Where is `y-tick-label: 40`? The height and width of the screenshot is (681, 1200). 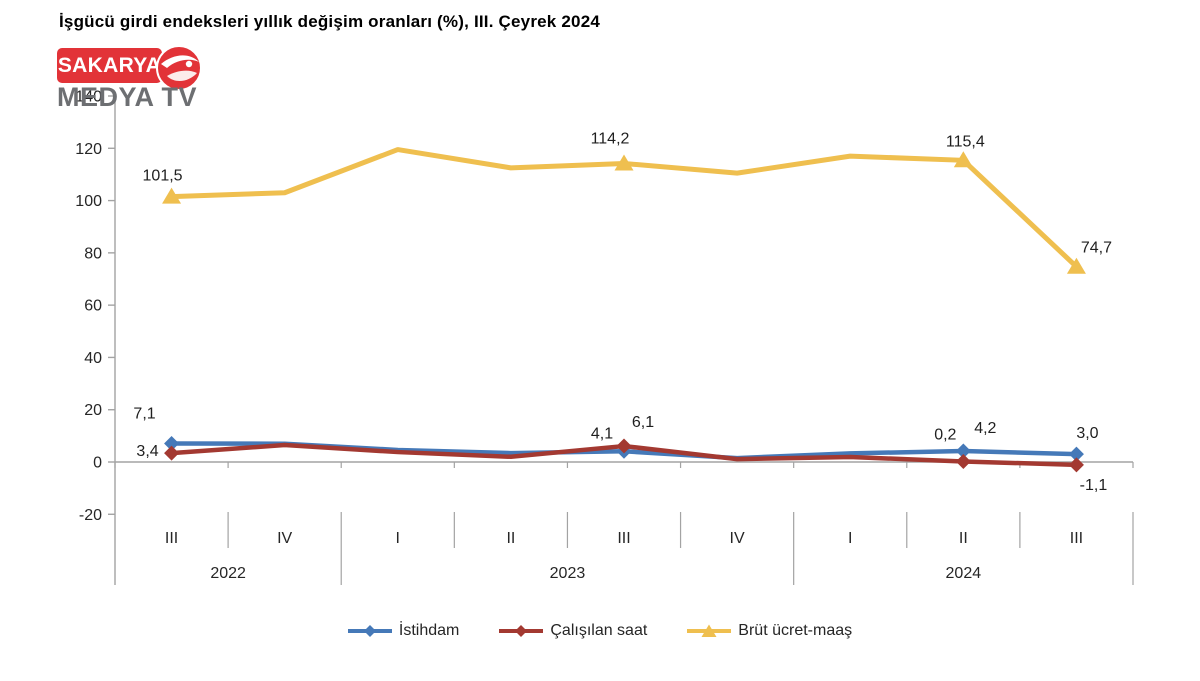 y-tick-label: 40 is located at coordinates (93, 358).